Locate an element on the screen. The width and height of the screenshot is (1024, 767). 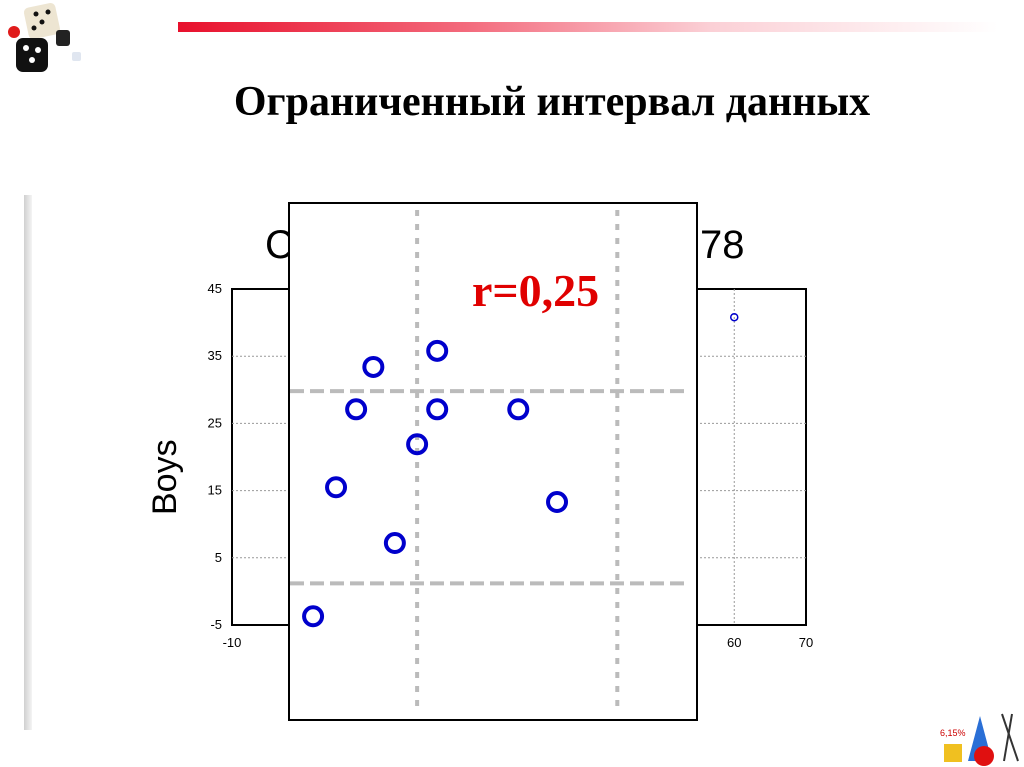
dice-icon is located at coordinates (44, 37).